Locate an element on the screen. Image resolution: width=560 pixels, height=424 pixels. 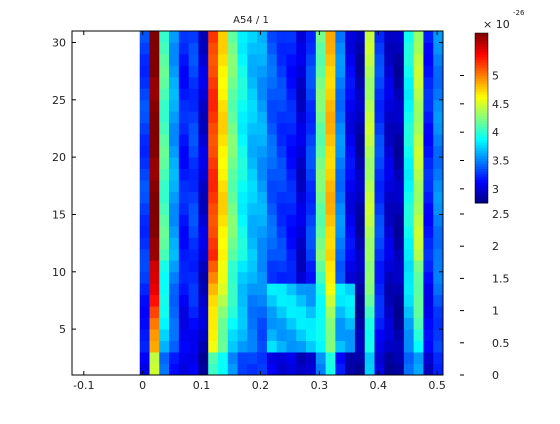
chart-title: A54 / 1 is located at coordinates (251, 20).